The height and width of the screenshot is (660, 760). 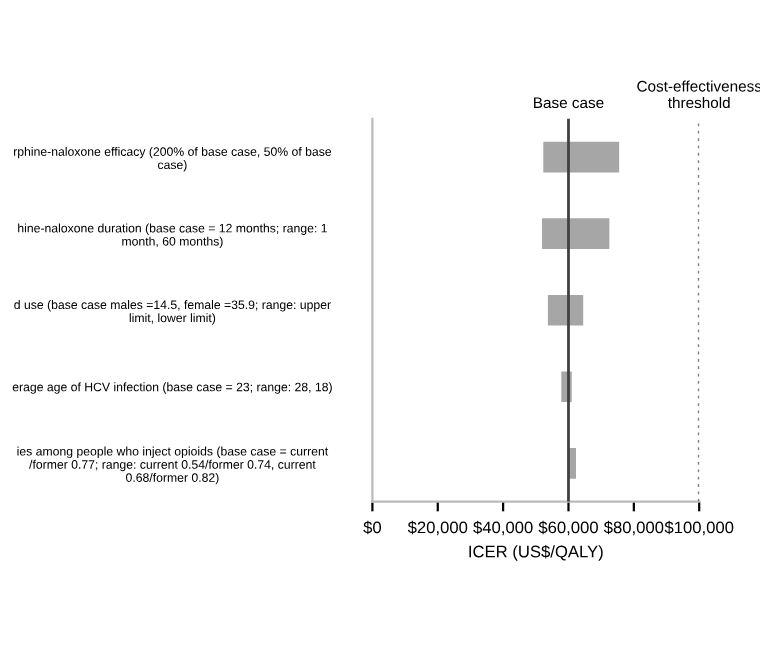 I want to click on x-tick-label: $100,000, so click(x=699, y=528).